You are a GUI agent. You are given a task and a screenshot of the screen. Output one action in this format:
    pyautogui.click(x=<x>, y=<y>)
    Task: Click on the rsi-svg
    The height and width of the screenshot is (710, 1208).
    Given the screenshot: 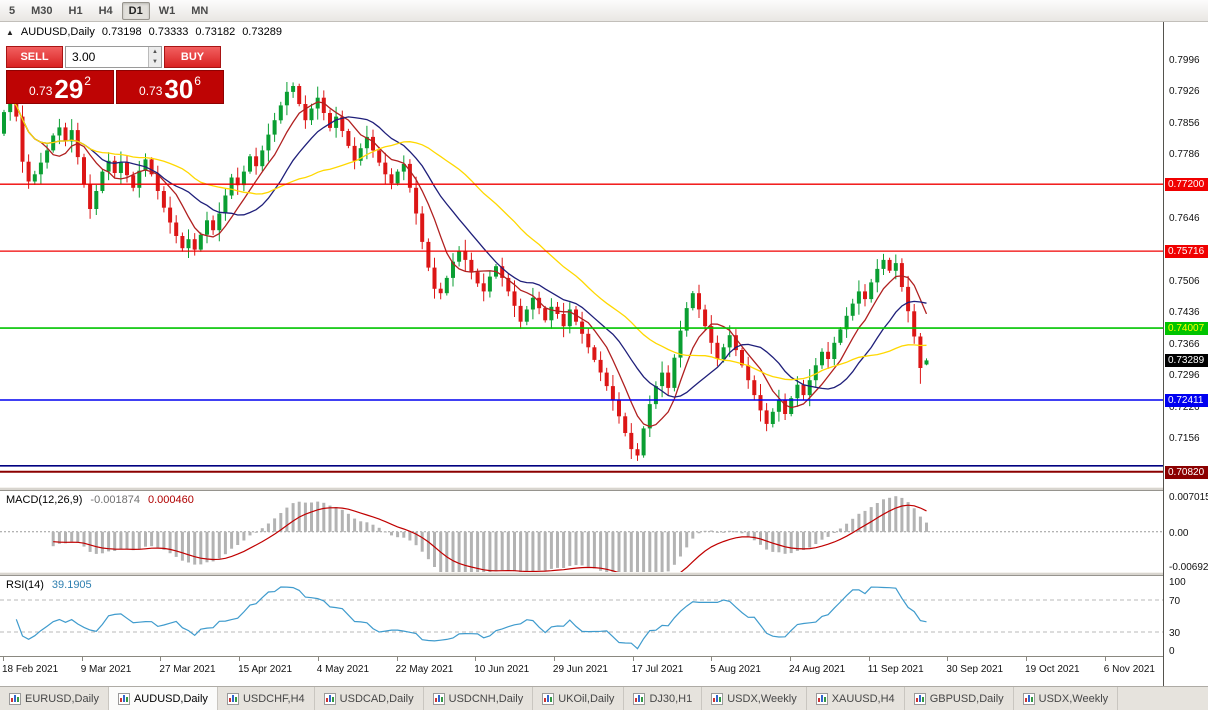 What is the action you would take?
    pyautogui.click(x=581, y=616)
    